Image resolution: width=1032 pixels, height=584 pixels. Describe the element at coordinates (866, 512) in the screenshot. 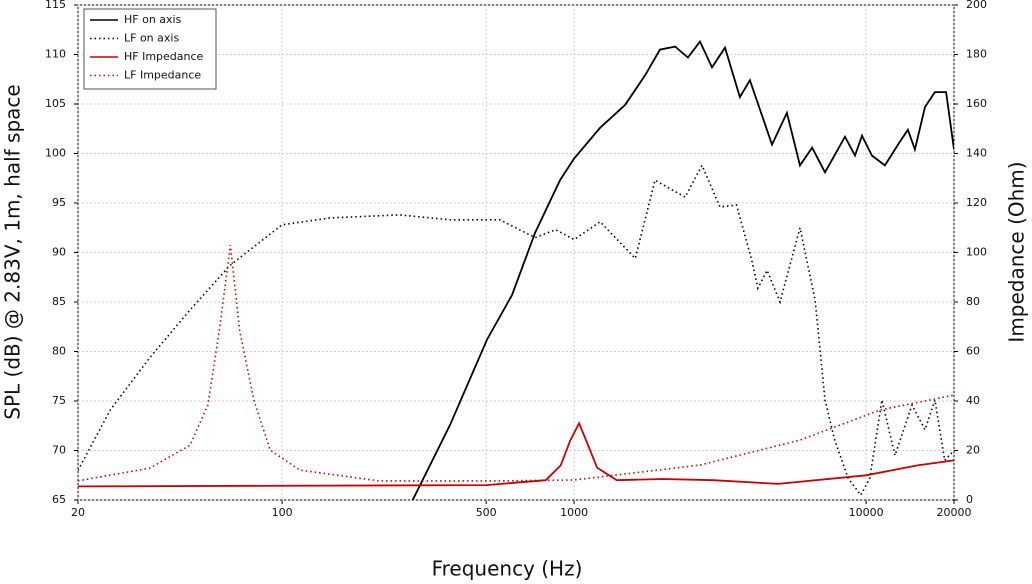

I see `x-tick-label: 10000` at that location.